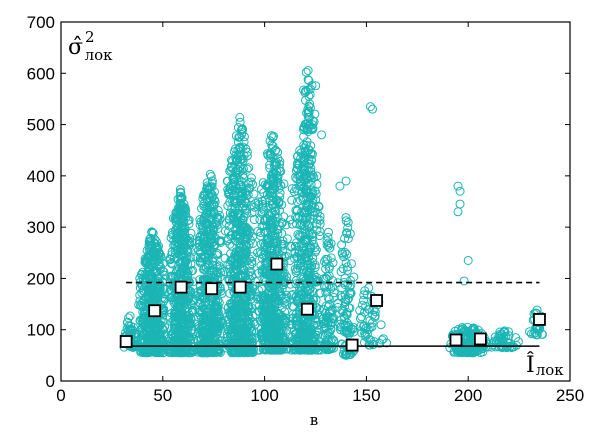 This screenshot has height=437, width=596. I want to click on x-tick-label: 250, so click(570, 395).